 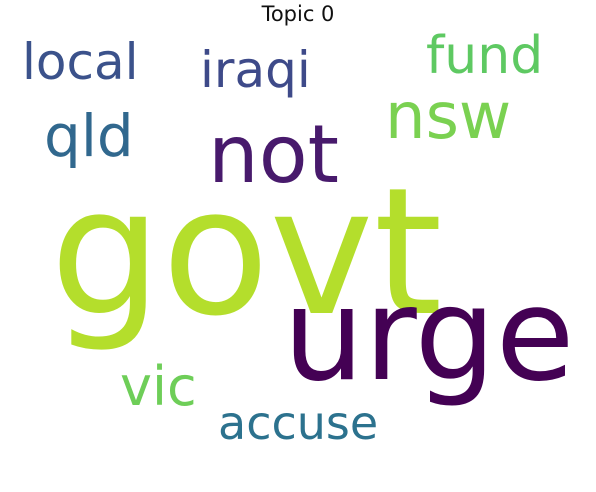 What do you see at coordinates (448, 117) in the screenshot?
I see `word-nsw: nsw` at bounding box center [448, 117].